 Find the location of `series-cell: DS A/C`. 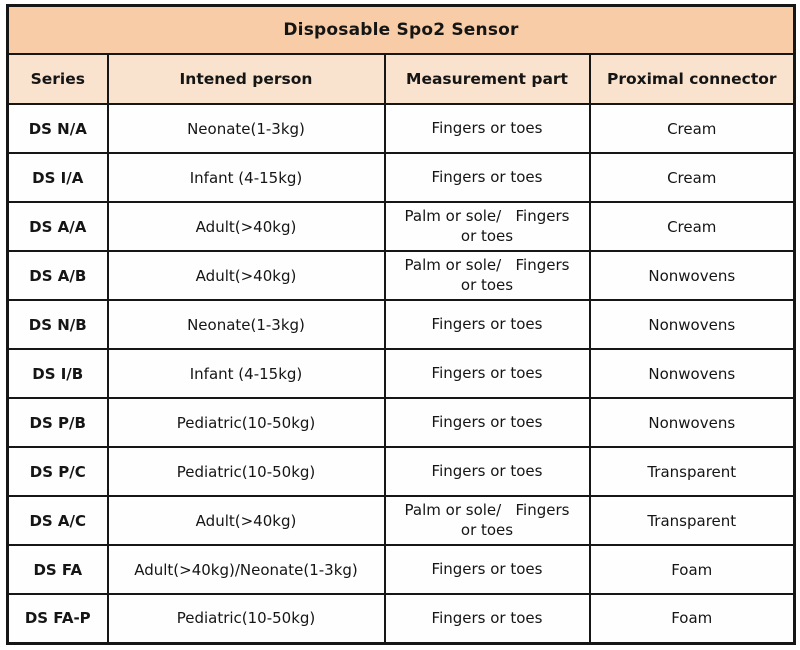

series-cell: DS A/C is located at coordinates (57, 520).